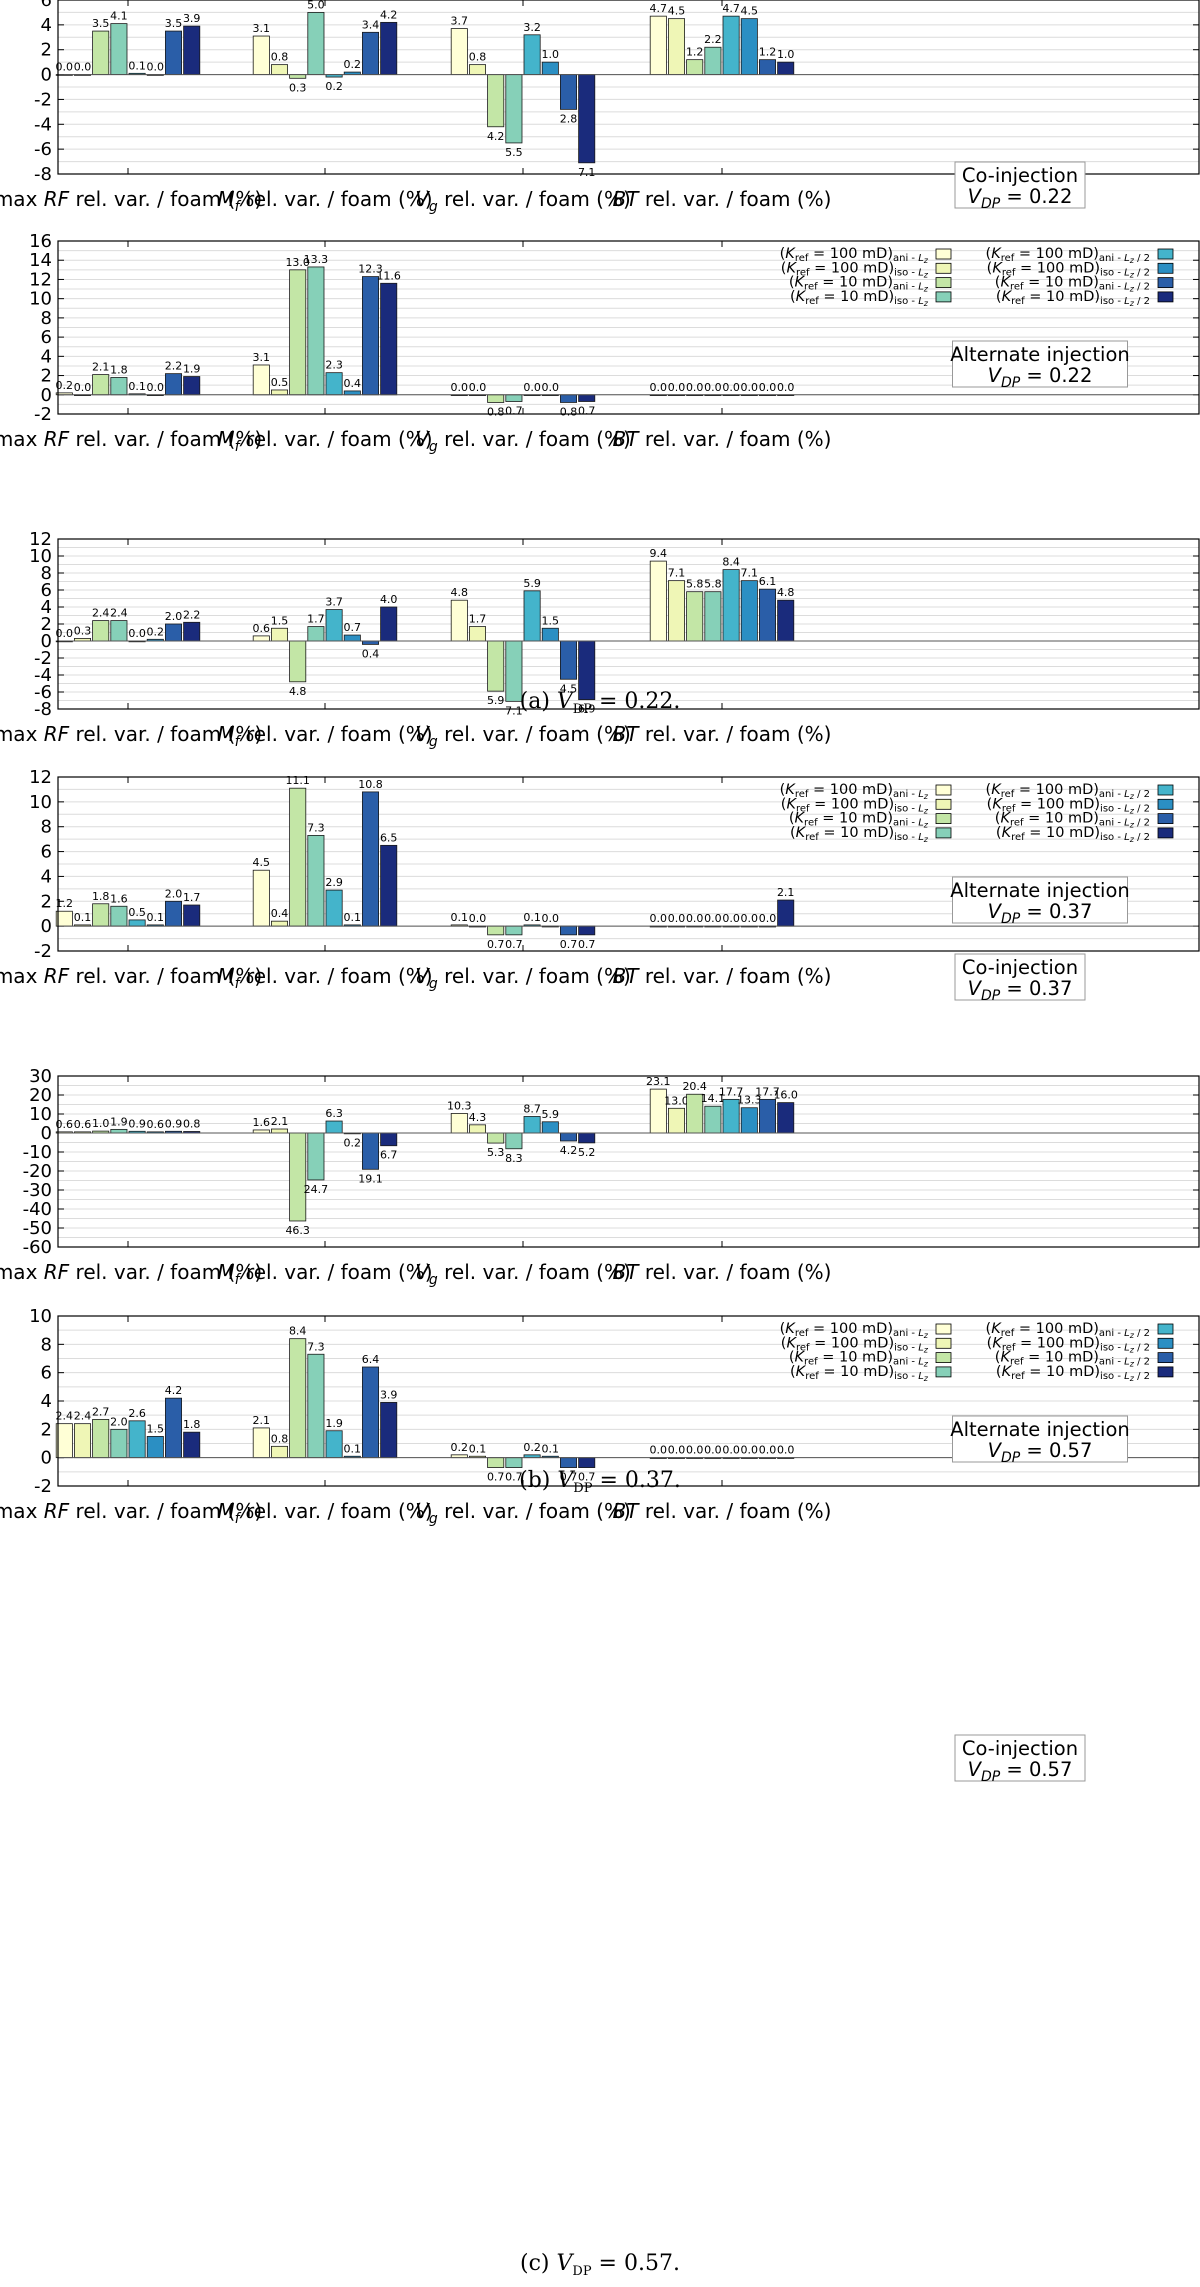 This screenshot has width=1200, height=2287. What do you see at coordinates (460, 592) in the screenshot?
I see `data-label: 4.8` at bounding box center [460, 592].